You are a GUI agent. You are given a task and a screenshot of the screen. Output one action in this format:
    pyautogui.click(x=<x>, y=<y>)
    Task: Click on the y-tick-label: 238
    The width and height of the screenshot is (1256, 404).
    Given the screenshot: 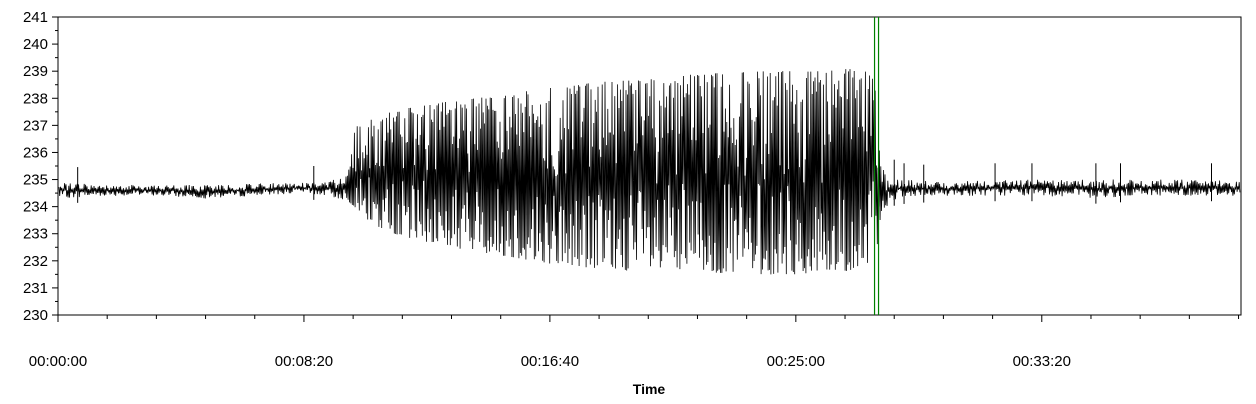 What is the action you would take?
    pyautogui.click(x=35, y=98)
    